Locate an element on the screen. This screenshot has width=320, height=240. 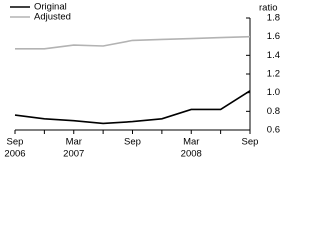
y-tick-label: 1.4 is located at coordinates (273, 55).